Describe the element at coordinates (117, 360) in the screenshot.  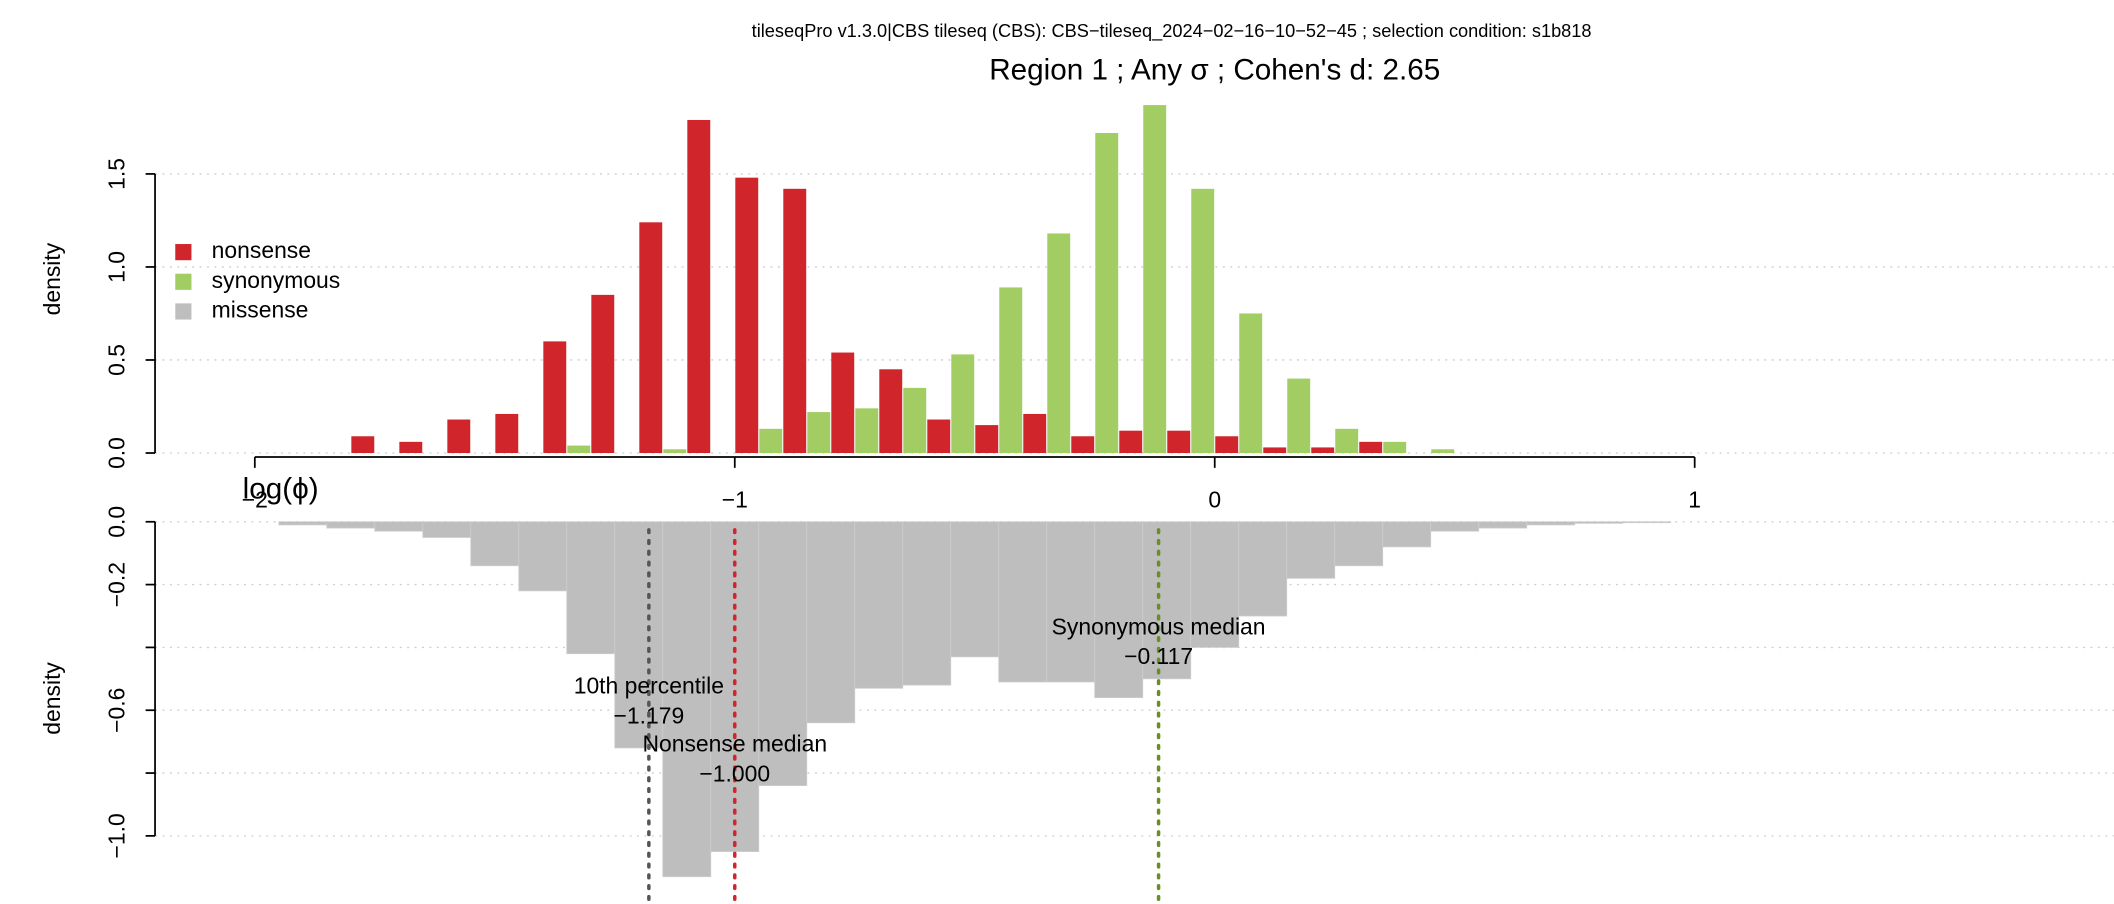
I see `y-tick-label: 0.5` at that location.